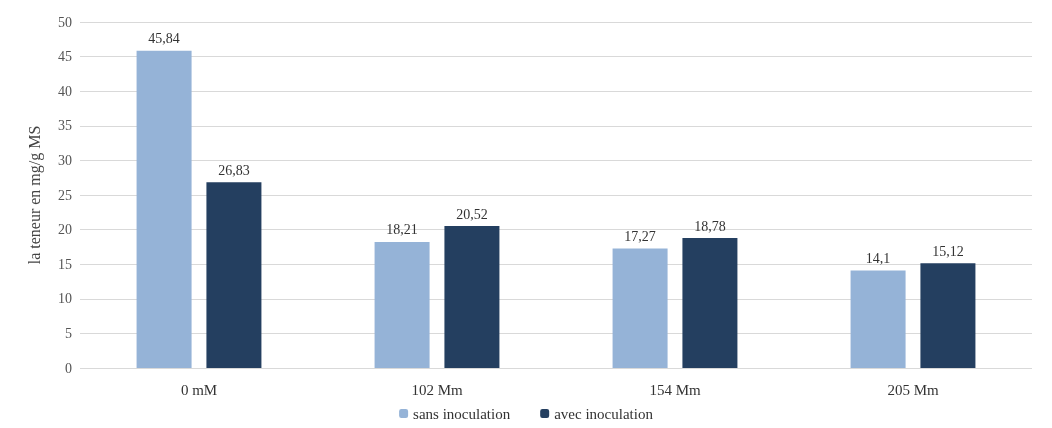  I want to click on data-label: 18,78, so click(710, 226).